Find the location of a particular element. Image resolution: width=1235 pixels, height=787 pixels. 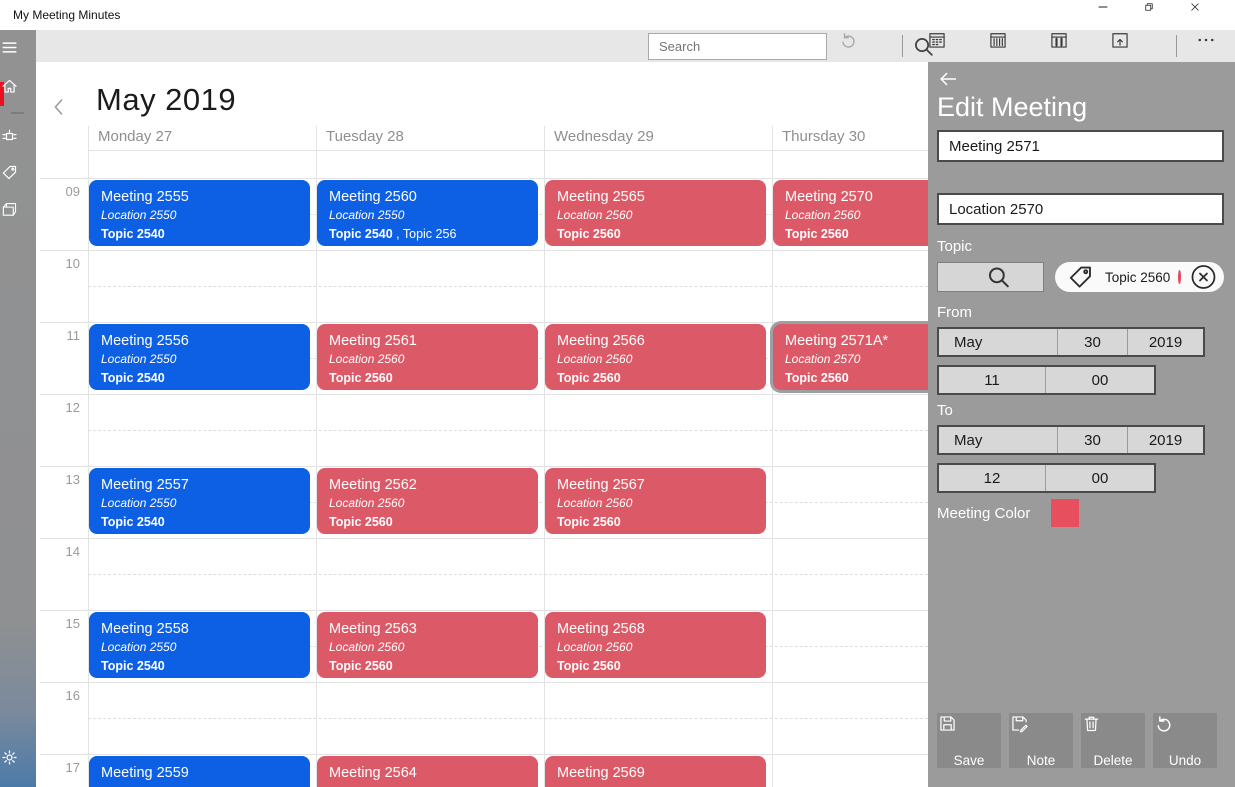

meeting-block: Meeting 2570 Location 2560 Topic 2560 is located at coordinates (850, 213).